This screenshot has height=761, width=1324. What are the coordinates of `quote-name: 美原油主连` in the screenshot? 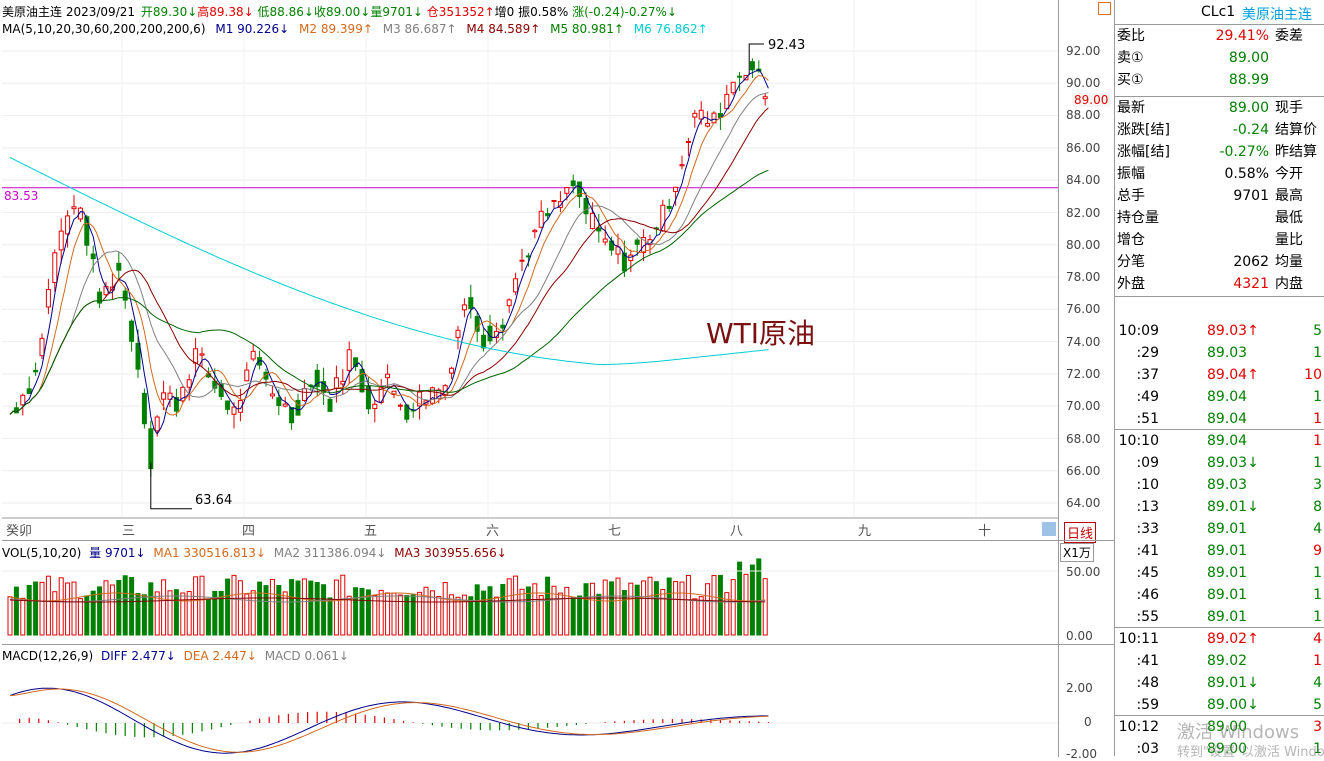 It's located at (1277, 15).